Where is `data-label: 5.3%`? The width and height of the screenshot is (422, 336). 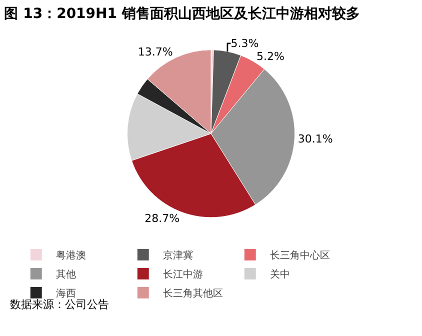
data-label: 5.3% is located at coordinates (244, 43).